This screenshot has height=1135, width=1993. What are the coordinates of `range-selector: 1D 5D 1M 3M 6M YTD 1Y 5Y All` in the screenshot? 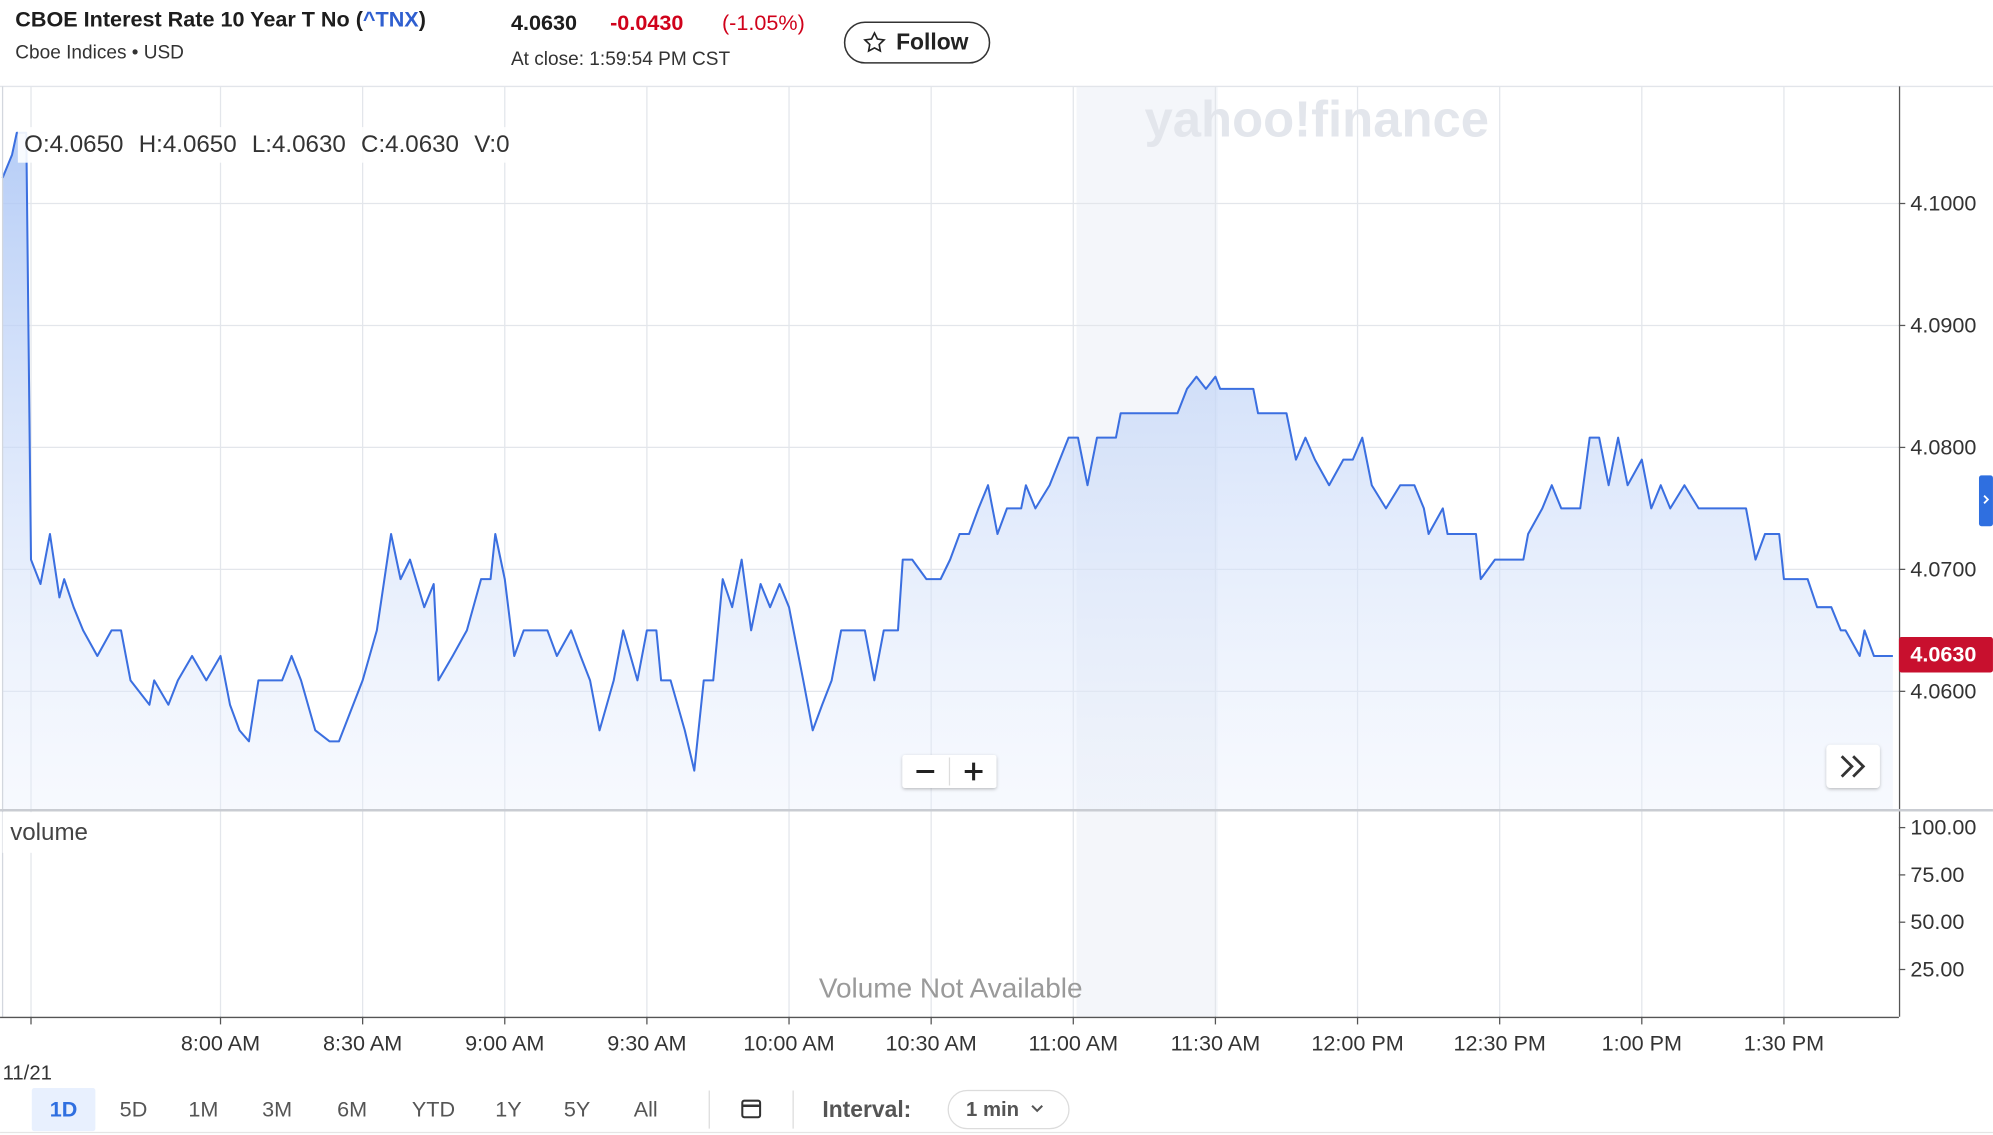 It's located at (344, 1109).